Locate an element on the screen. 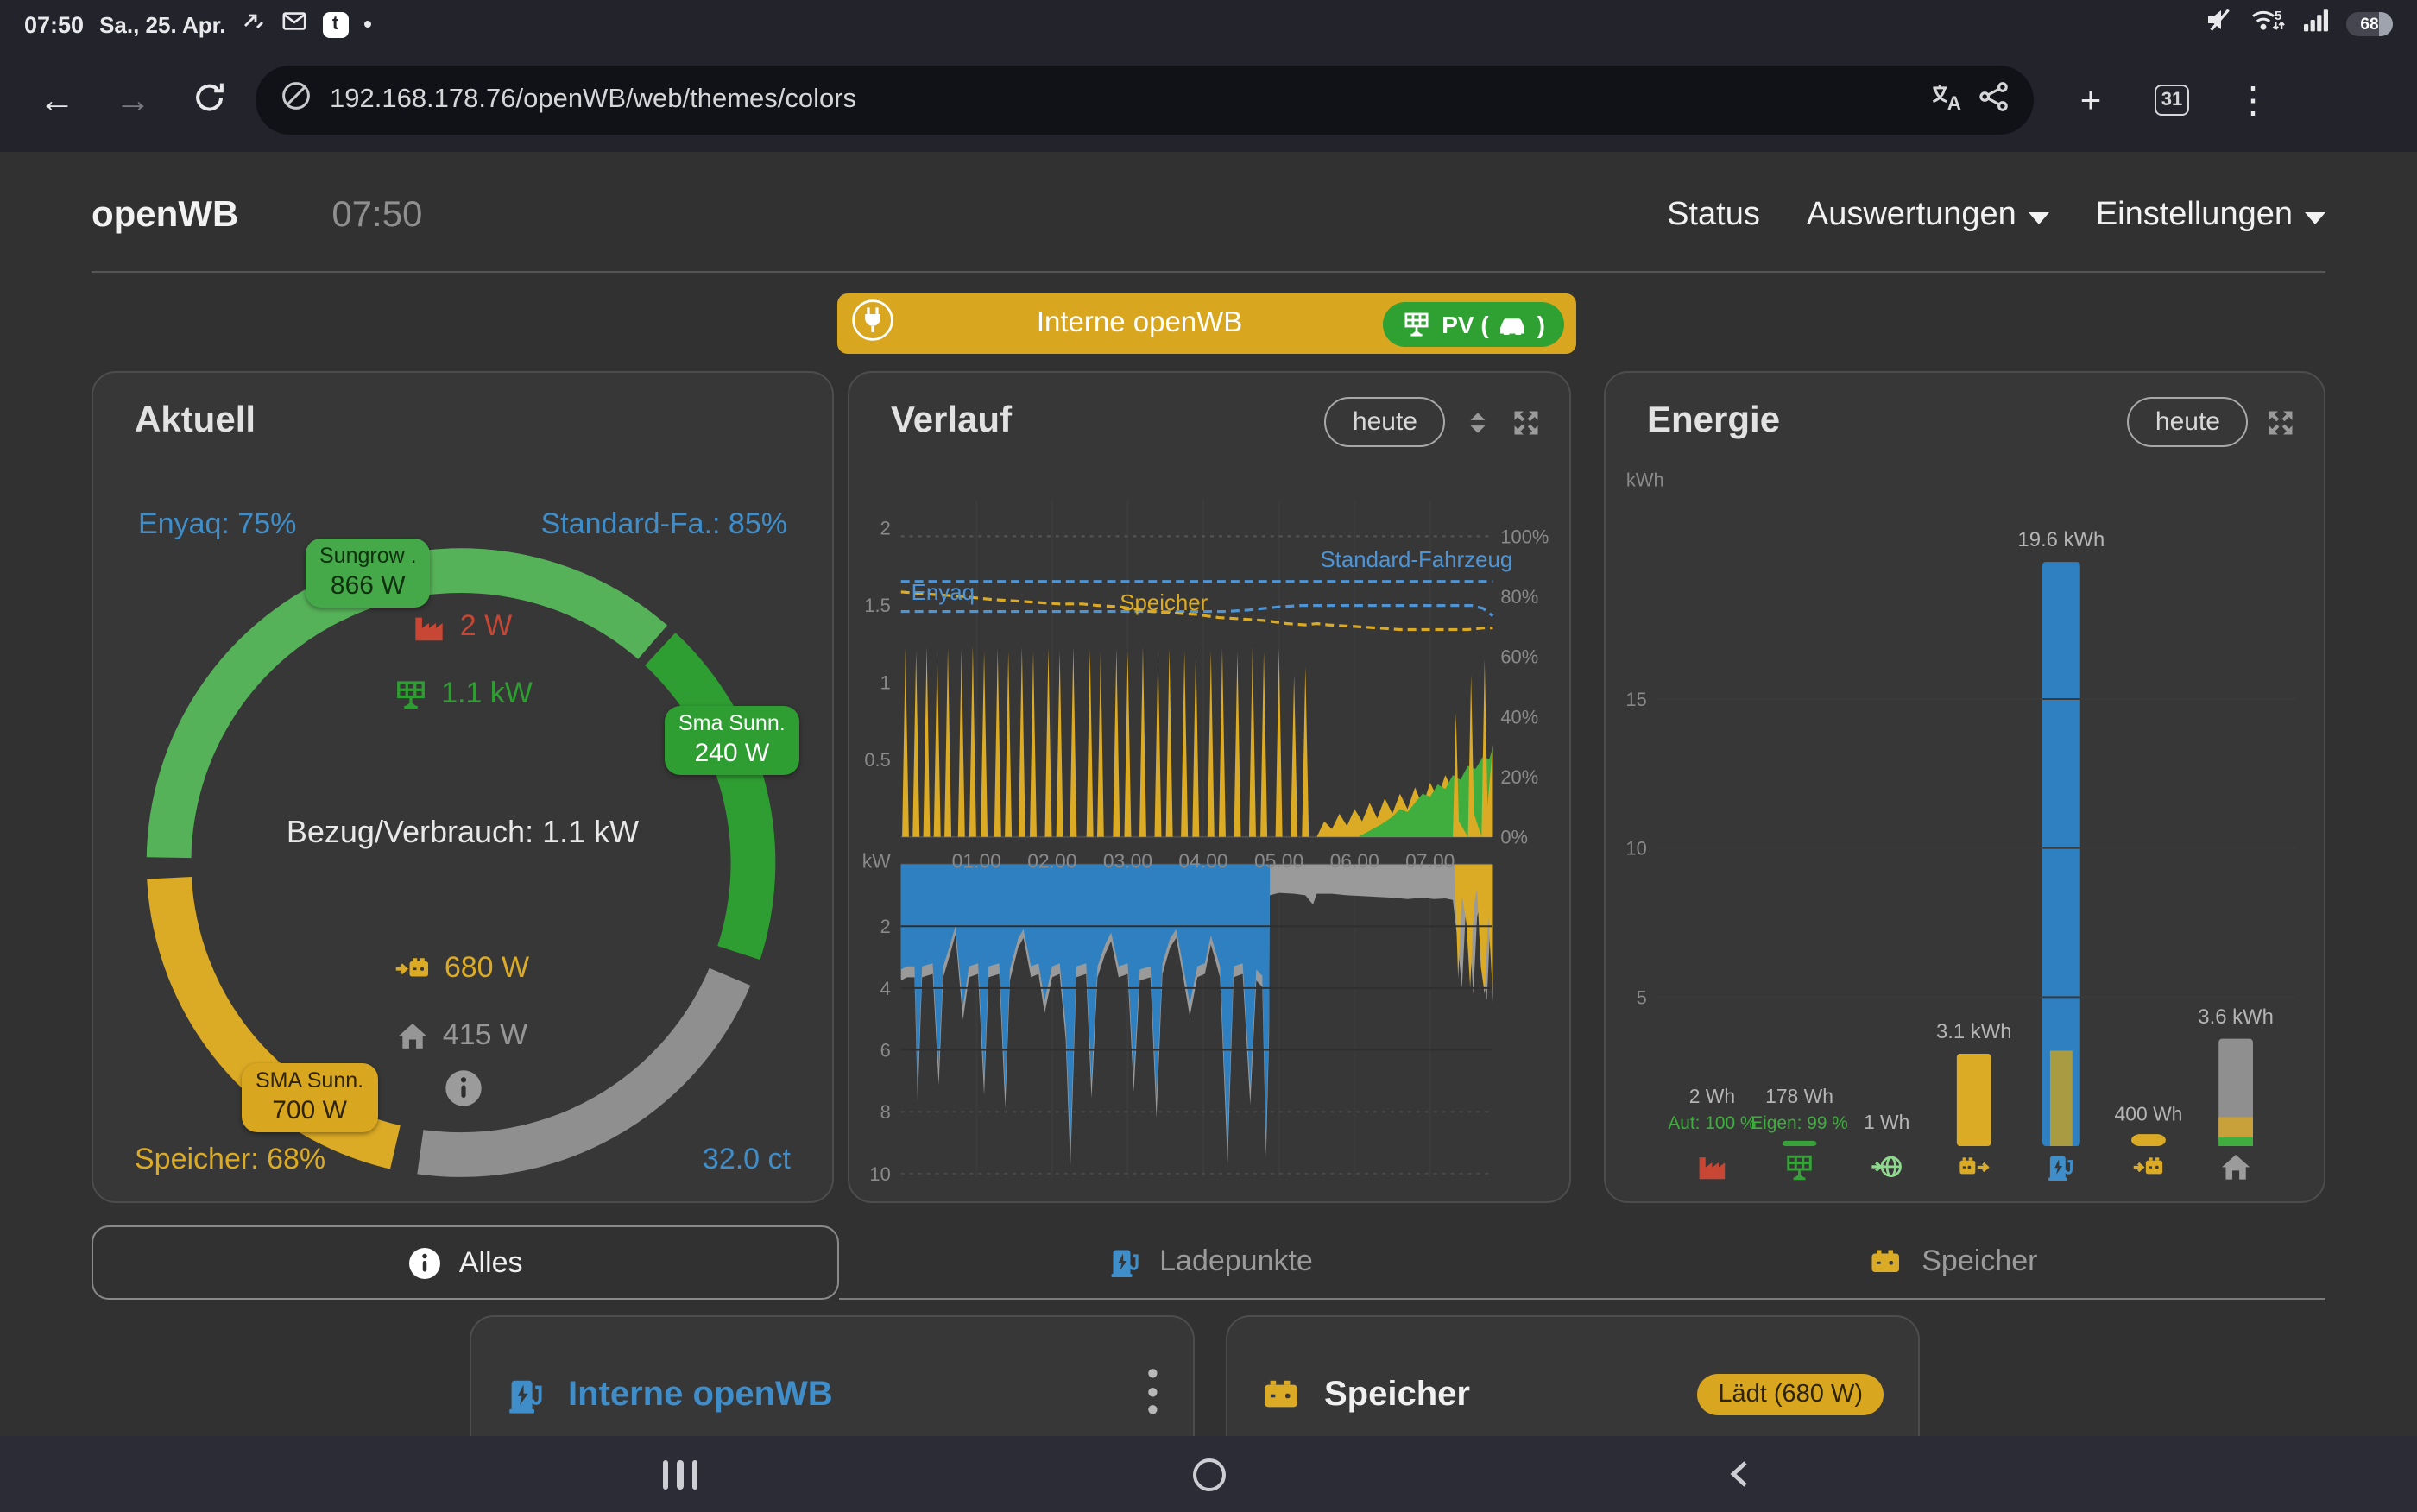 The width and height of the screenshot is (2417, 1512). svg-text: 8 is located at coordinates (885, 1112).